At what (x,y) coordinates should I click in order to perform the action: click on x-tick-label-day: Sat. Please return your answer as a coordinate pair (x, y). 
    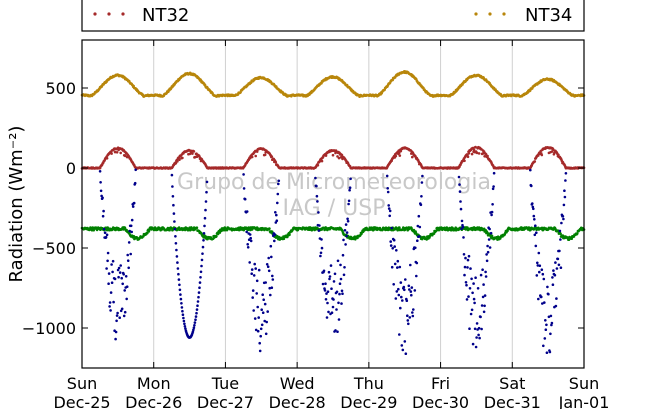
    Looking at the image, I should click on (512, 383).